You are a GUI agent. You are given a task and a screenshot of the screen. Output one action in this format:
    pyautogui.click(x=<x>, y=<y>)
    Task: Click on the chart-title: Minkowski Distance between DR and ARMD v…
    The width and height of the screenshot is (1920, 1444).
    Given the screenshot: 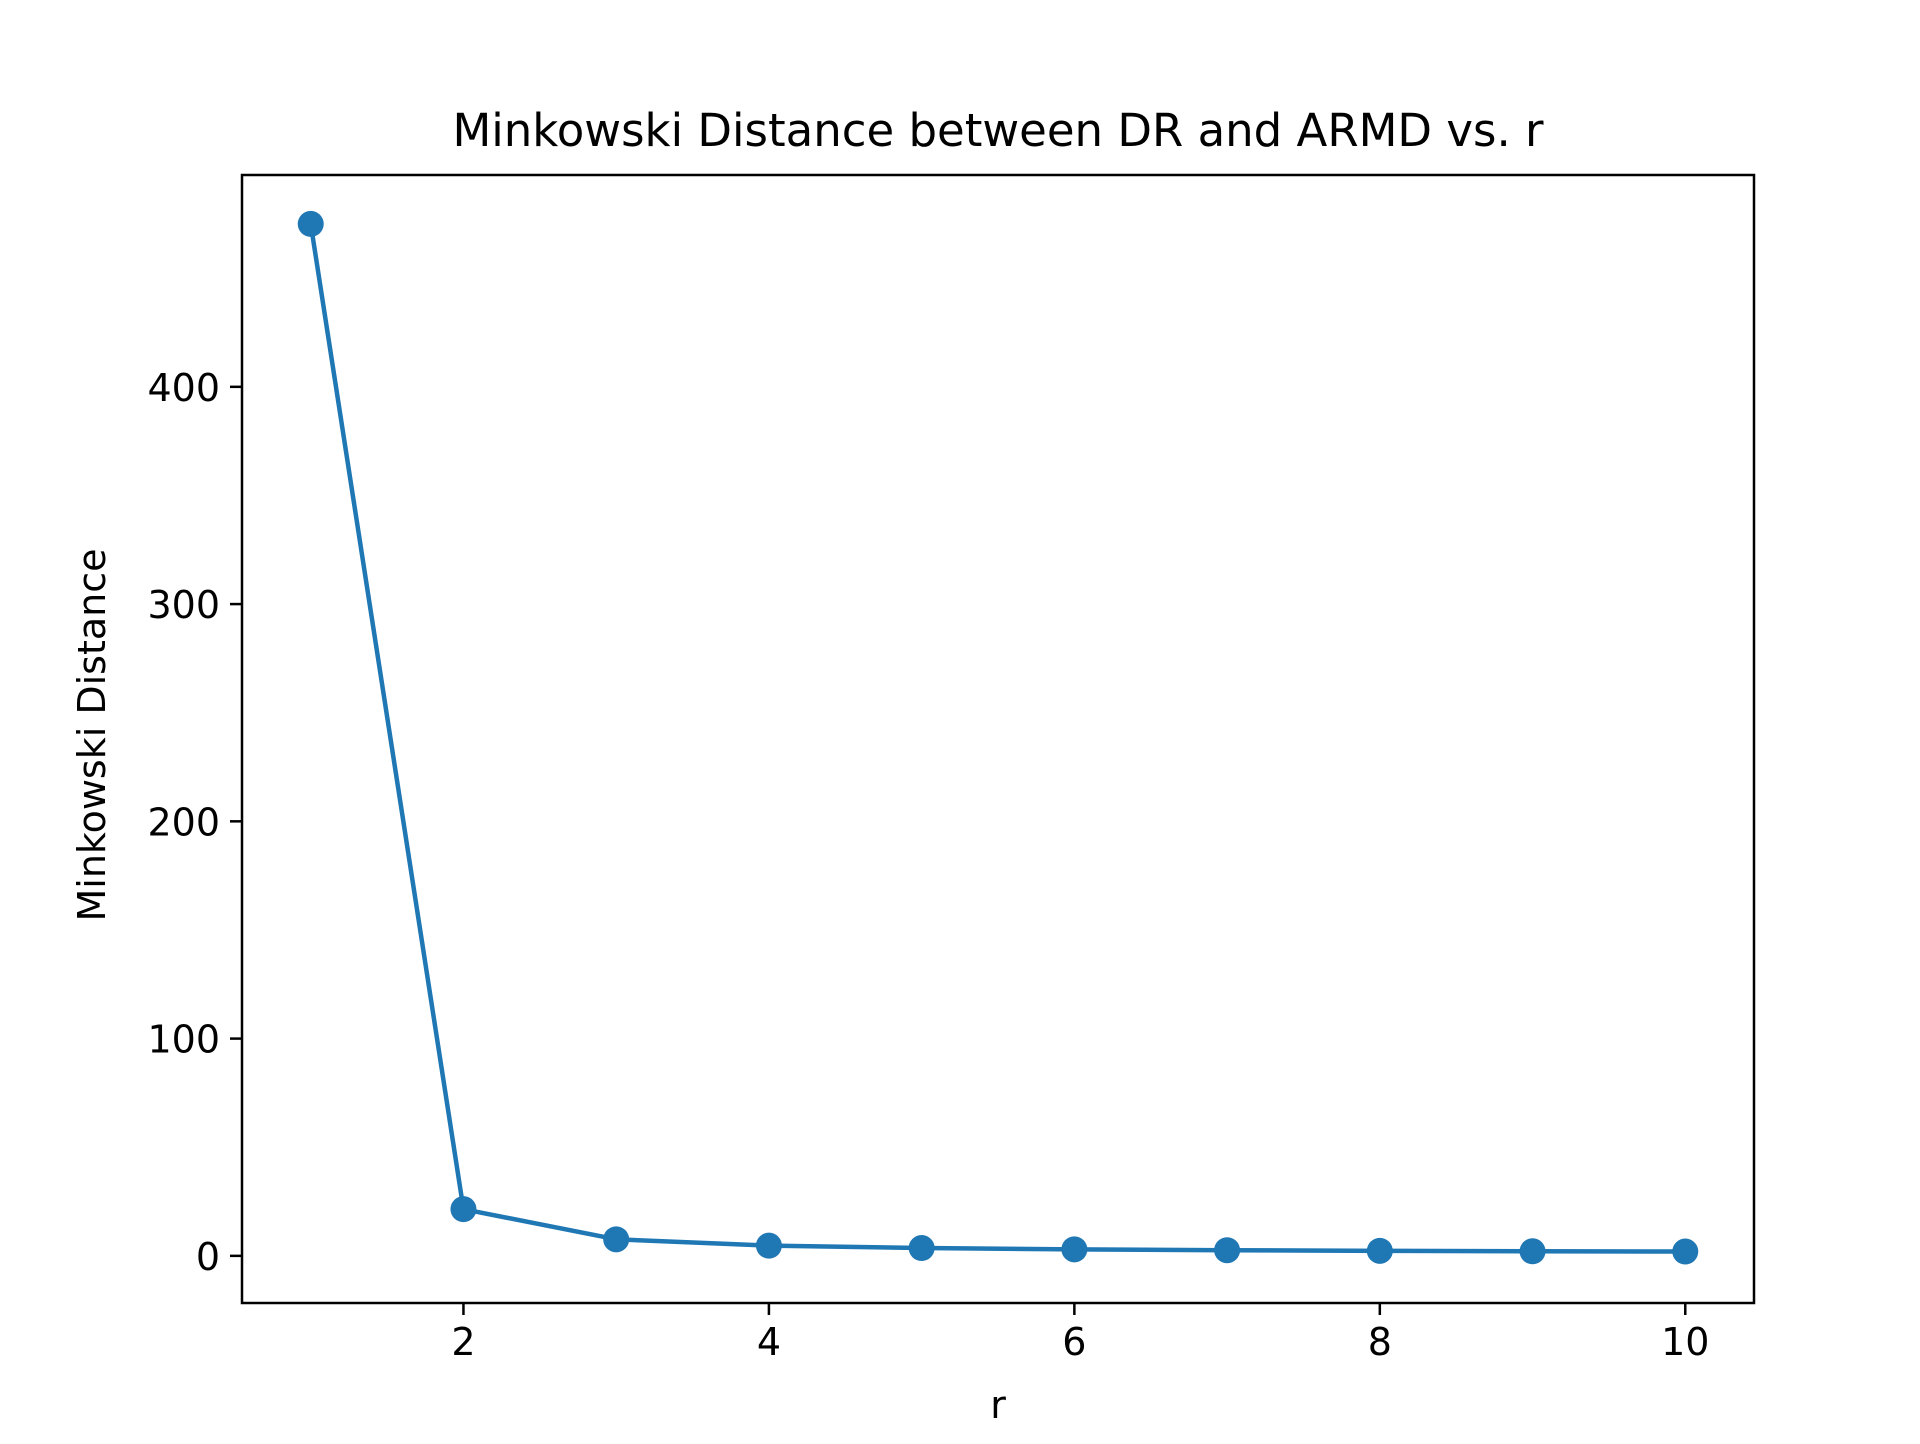 What is the action you would take?
    pyautogui.click(x=998, y=130)
    